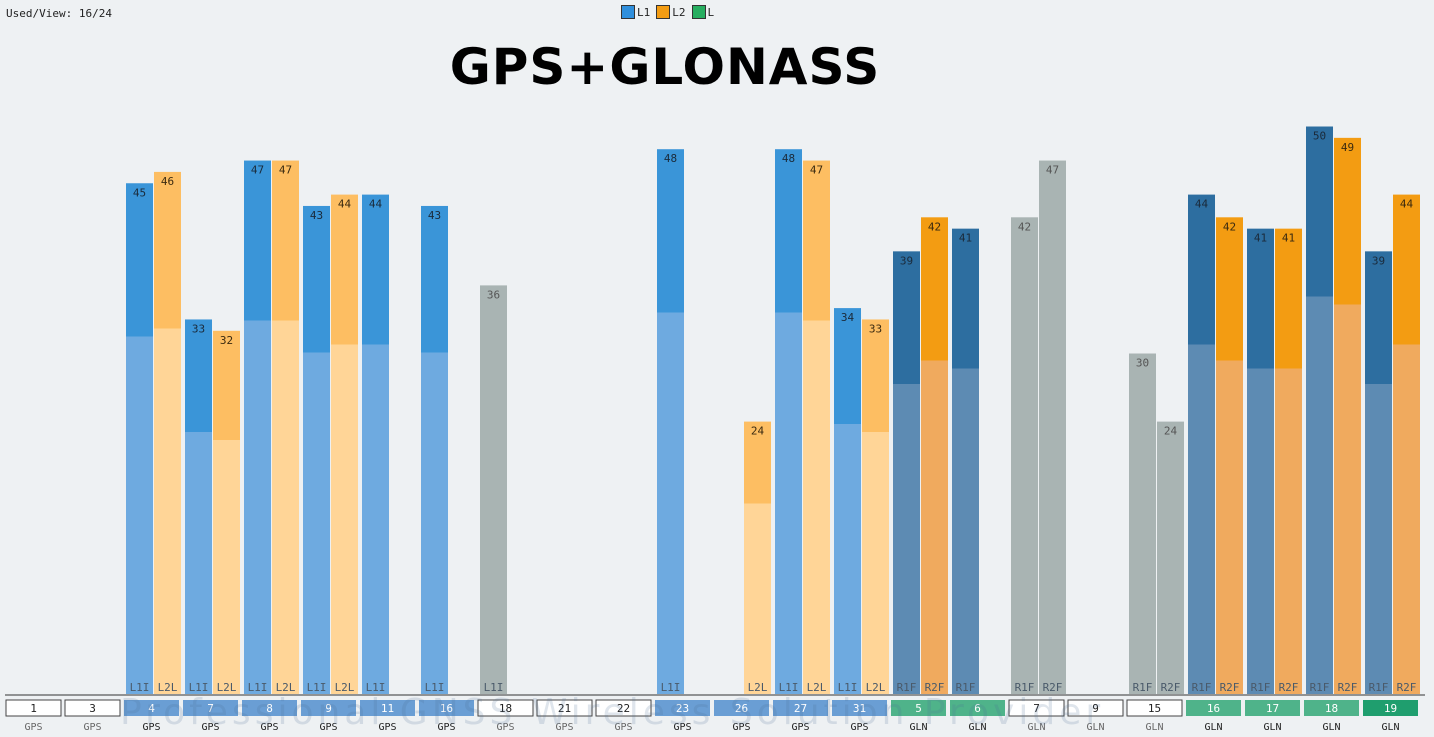 This screenshot has width=1434, height=737. Describe the element at coordinates (711, 12) in the screenshot. I see `legend-label-l: L` at that location.